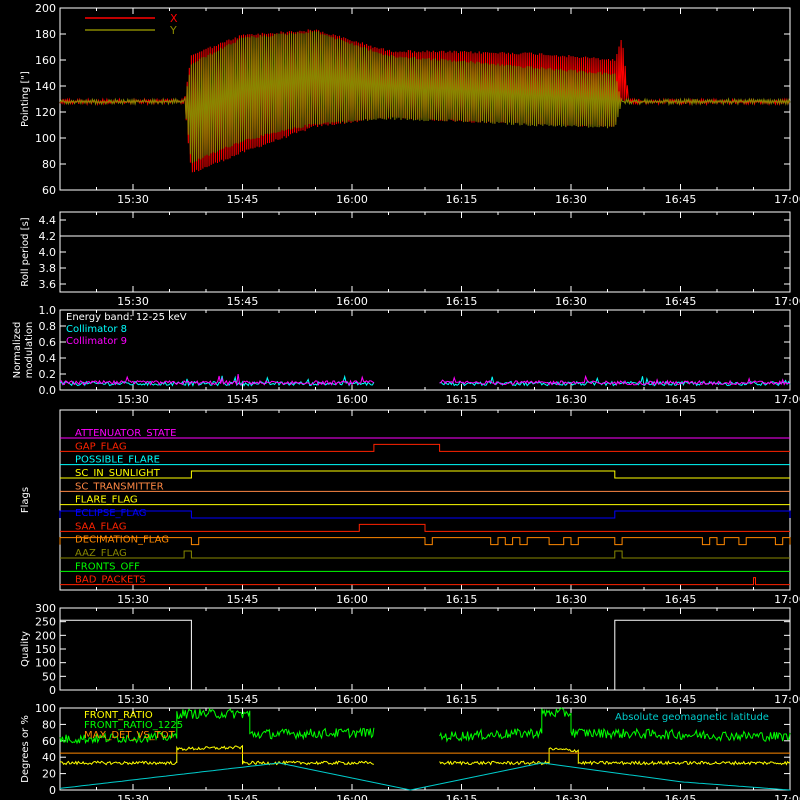 The height and width of the screenshot is (800, 800). What do you see at coordinates (48, 390) in the screenshot?
I see `y-tick-label: 0.0` at bounding box center [48, 390].